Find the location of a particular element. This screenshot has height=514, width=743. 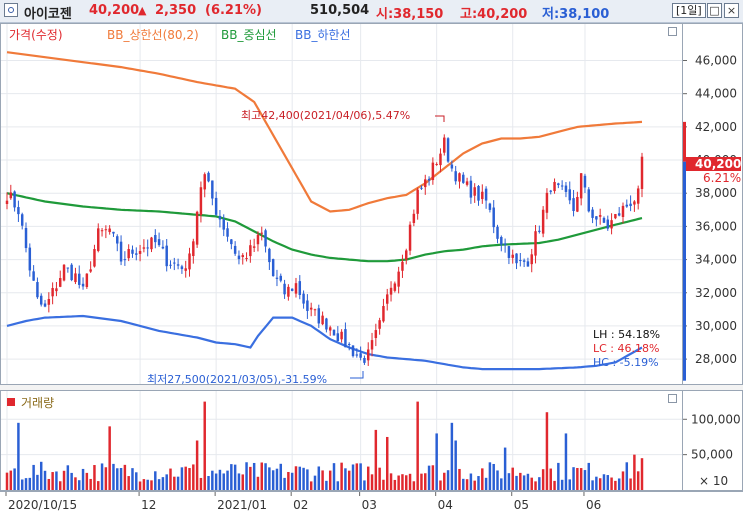

current-price: 40,200 is located at coordinates (114, 10).